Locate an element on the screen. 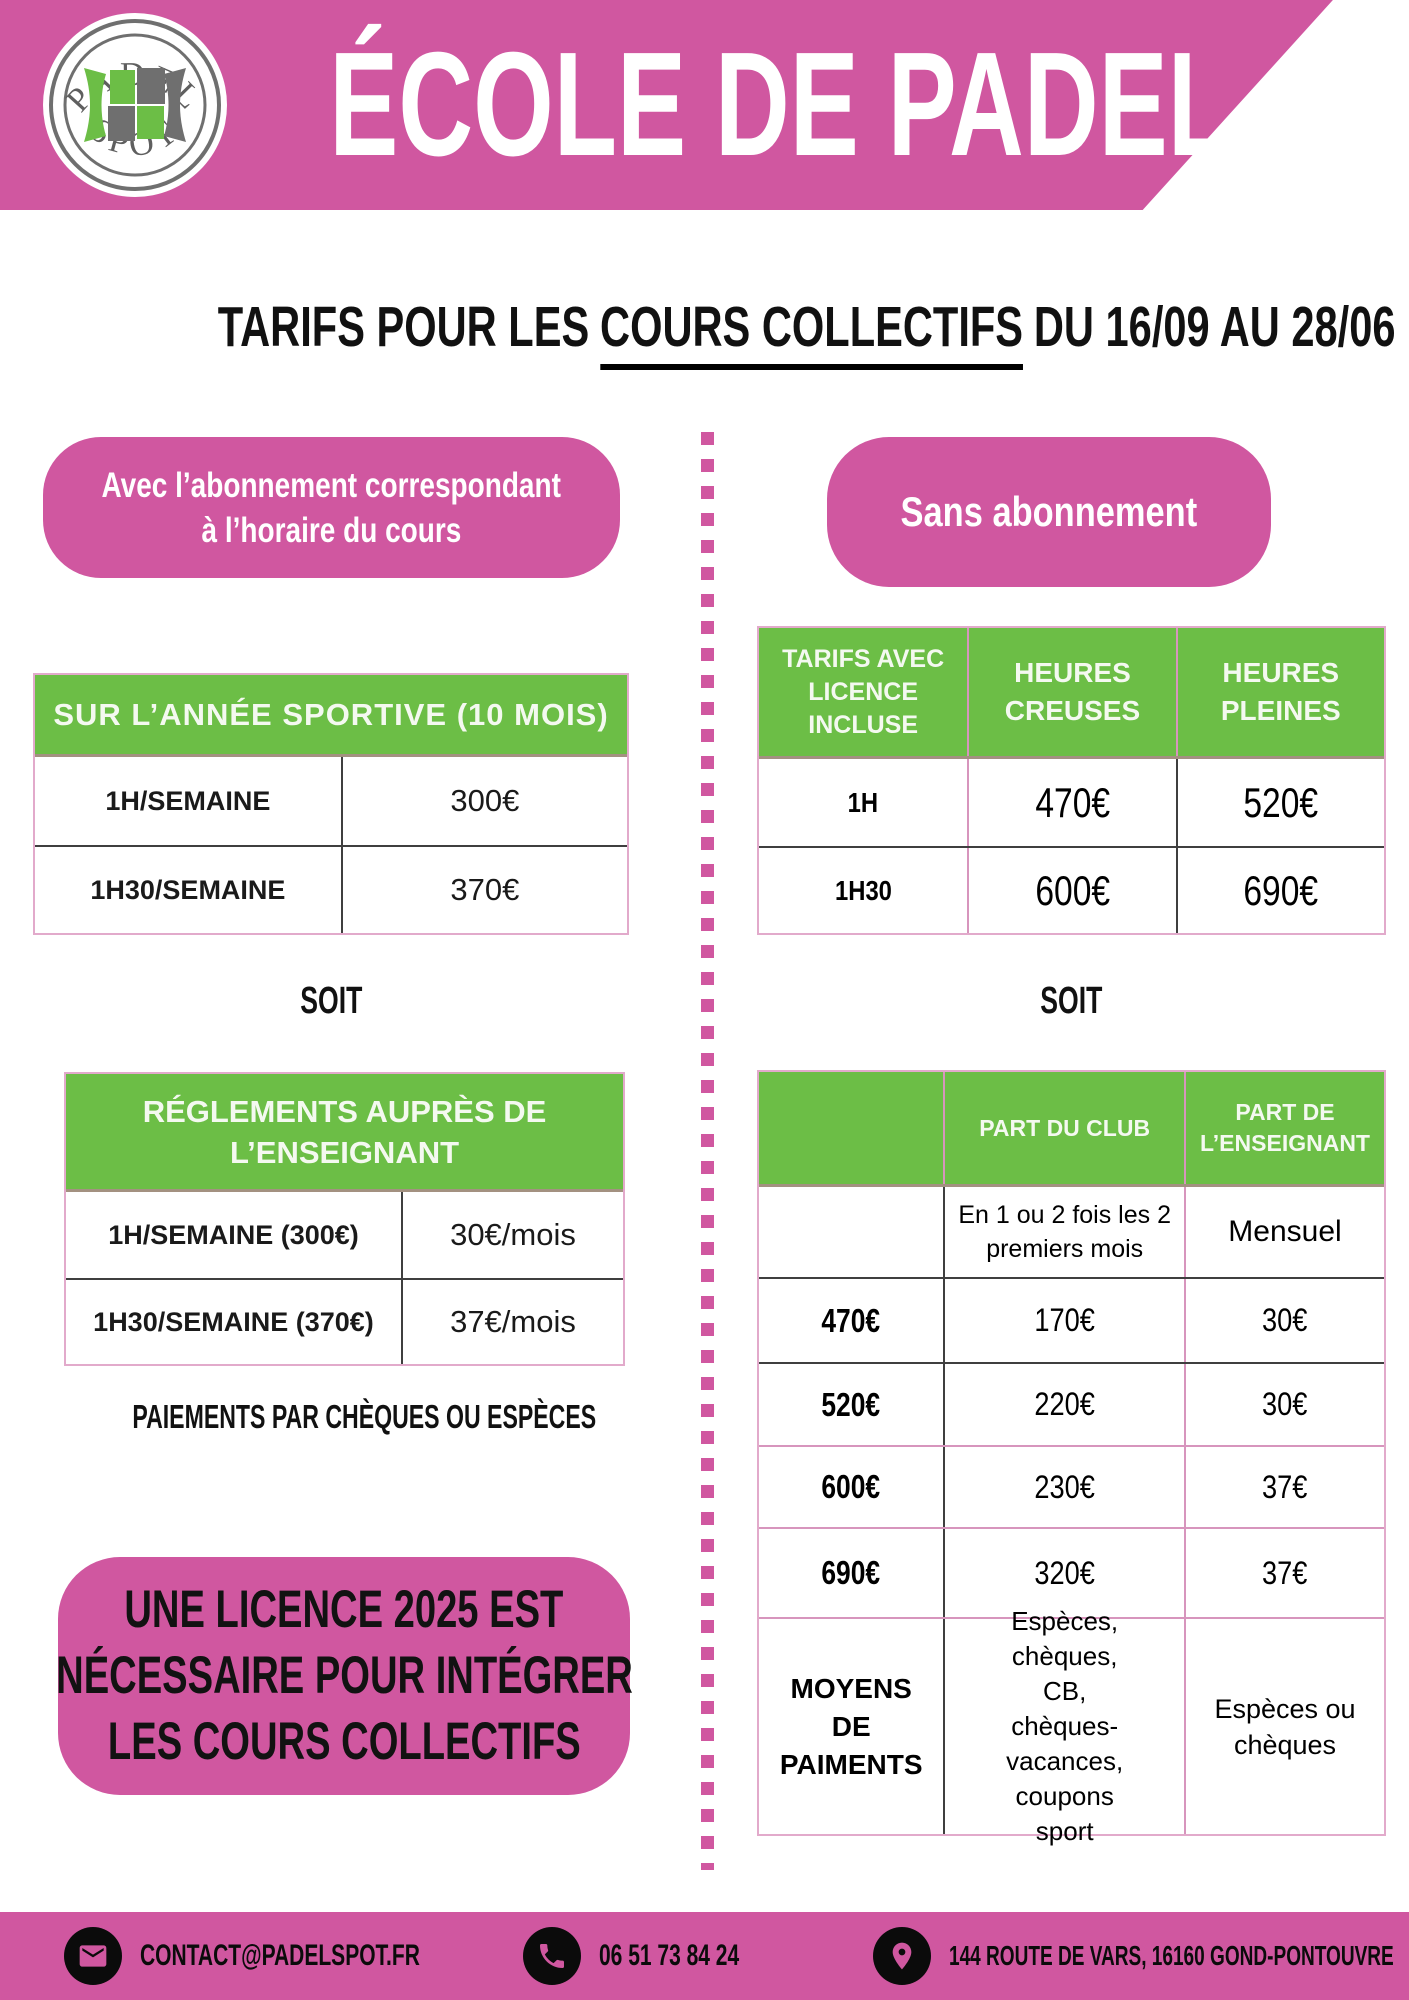 The image size is (1409, 2000). badge-line: à l’horaire du cours is located at coordinates (331, 530).